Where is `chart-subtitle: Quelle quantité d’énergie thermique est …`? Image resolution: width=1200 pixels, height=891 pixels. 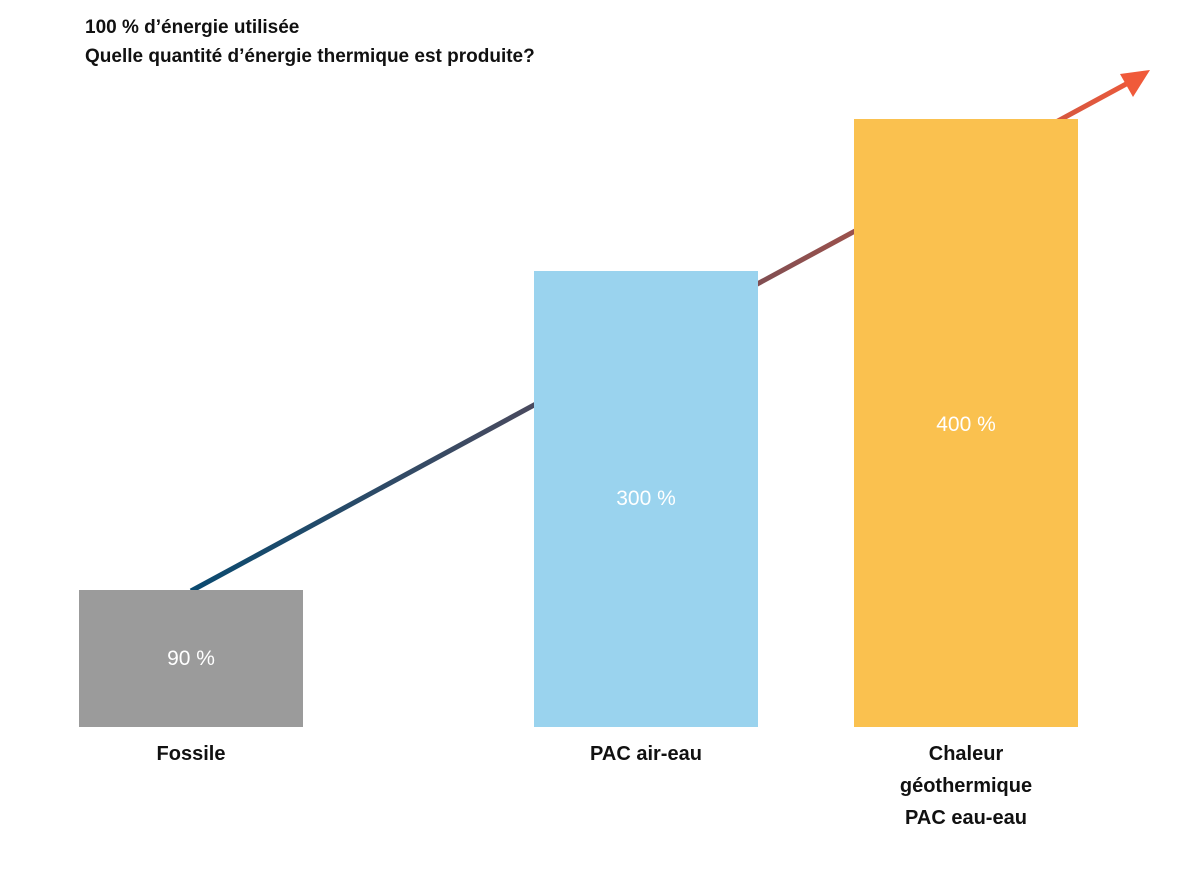 chart-subtitle: Quelle quantité d’énergie thermique est … is located at coordinates (310, 56).